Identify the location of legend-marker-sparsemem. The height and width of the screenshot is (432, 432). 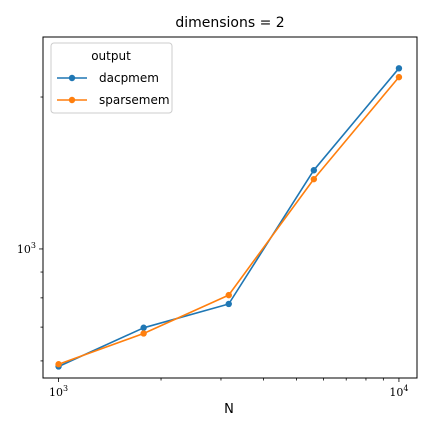
(72, 100).